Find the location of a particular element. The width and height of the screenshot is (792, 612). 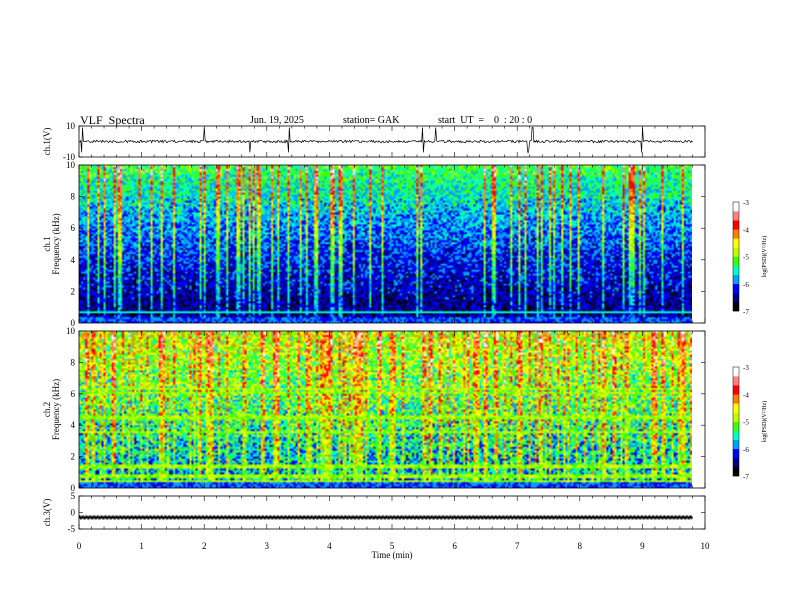

xtick-label: 0 is located at coordinates (79, 546).